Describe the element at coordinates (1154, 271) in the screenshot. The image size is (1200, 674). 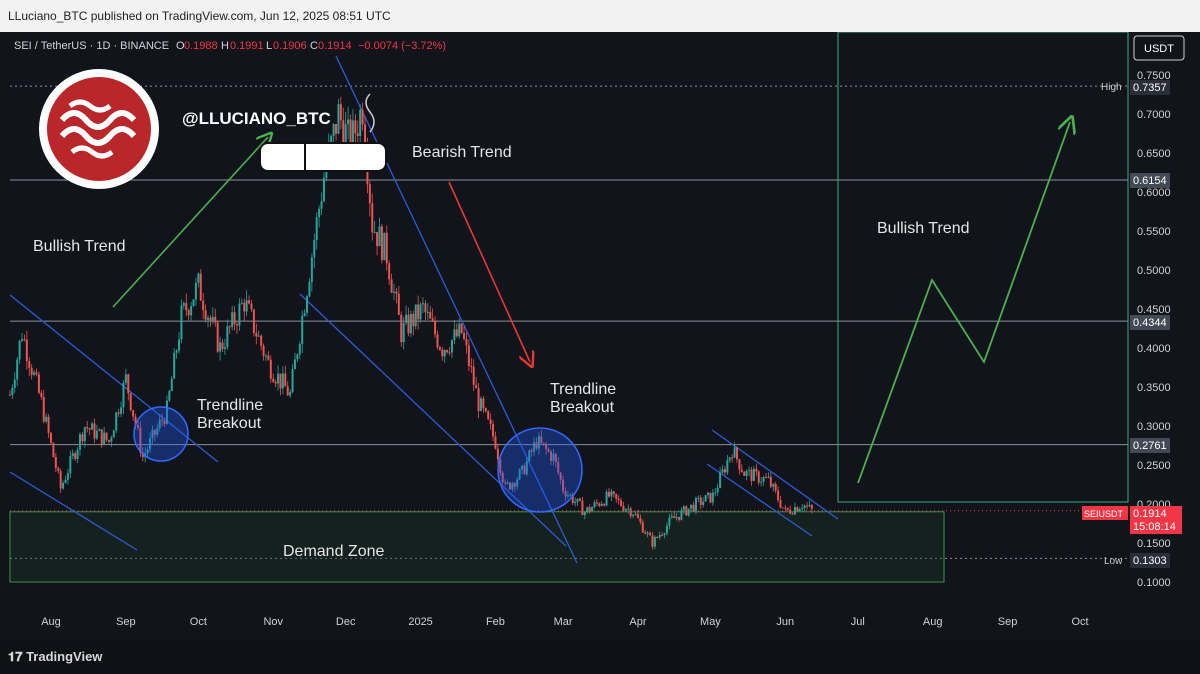
I see `y-tick-label: 0.5000` at that location.